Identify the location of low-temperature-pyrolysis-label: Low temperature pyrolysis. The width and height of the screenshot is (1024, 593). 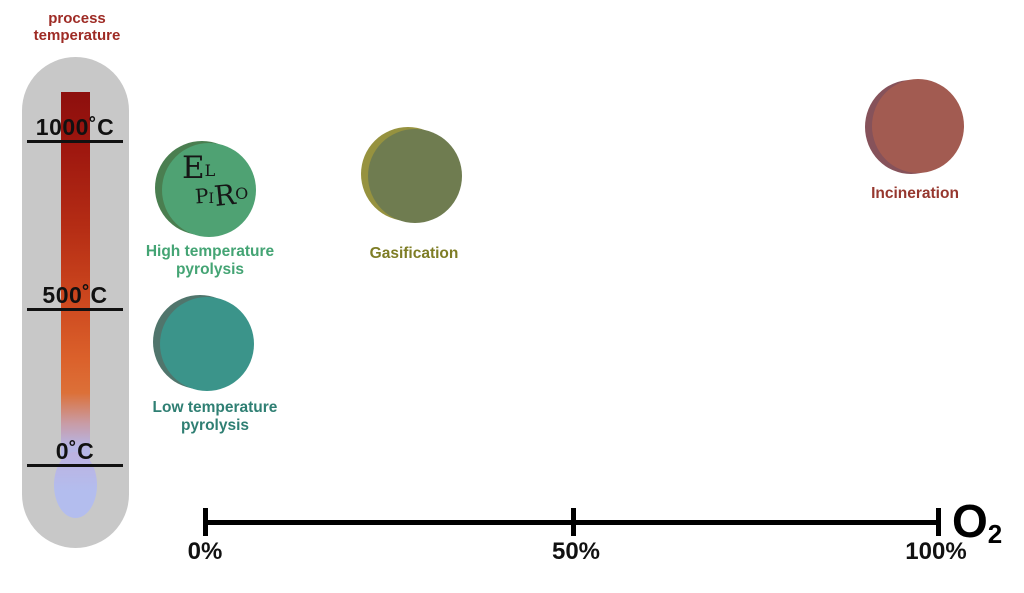
(215, 417).